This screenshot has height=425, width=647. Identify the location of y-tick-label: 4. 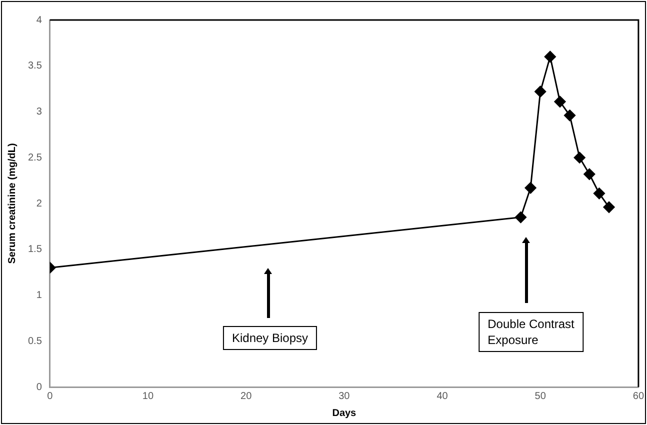
(39, 20).